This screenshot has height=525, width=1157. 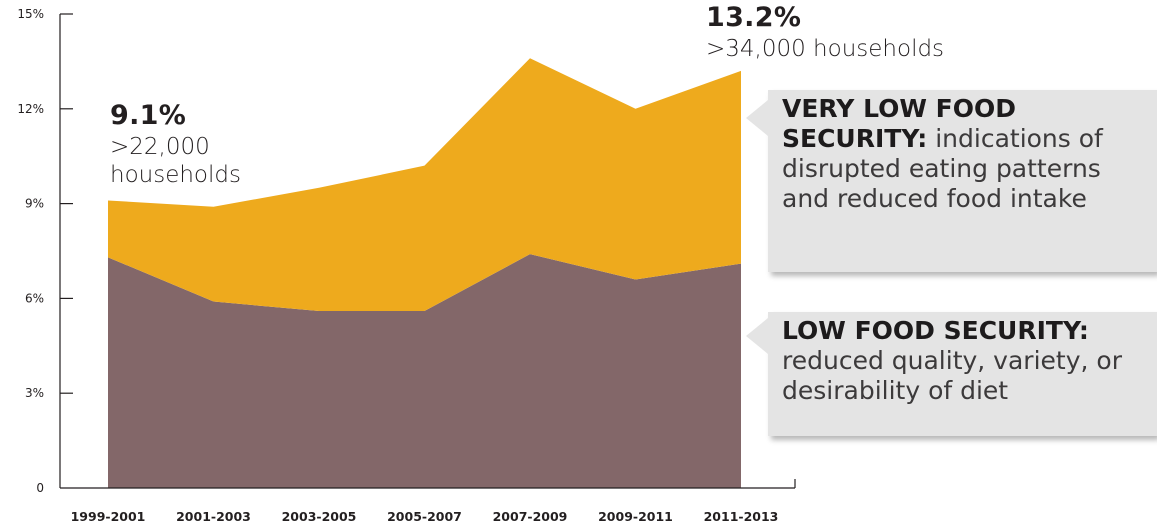 I want to click on callout-very-low-heading: VERY LOW FOOD SECURITY:, so click(x=899, y=123).